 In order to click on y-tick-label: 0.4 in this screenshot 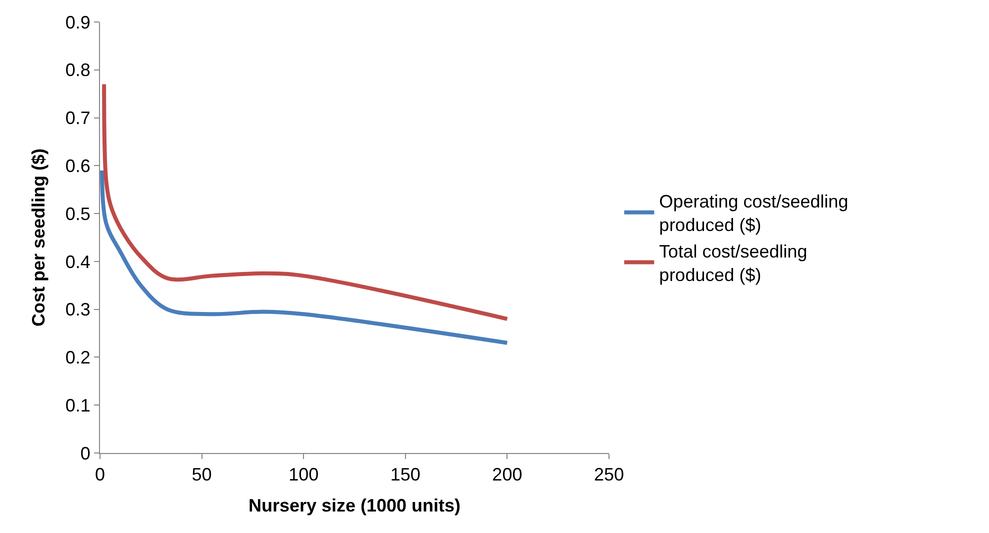, I will do `click(77, 262)`.